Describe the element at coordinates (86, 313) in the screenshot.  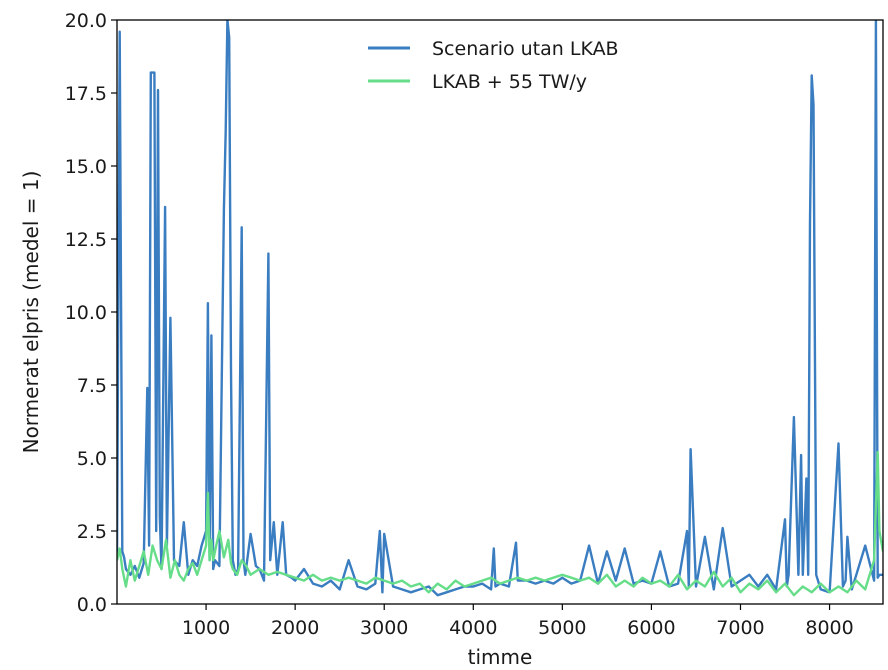
I see `y-tick-label: 10.0` at that location.